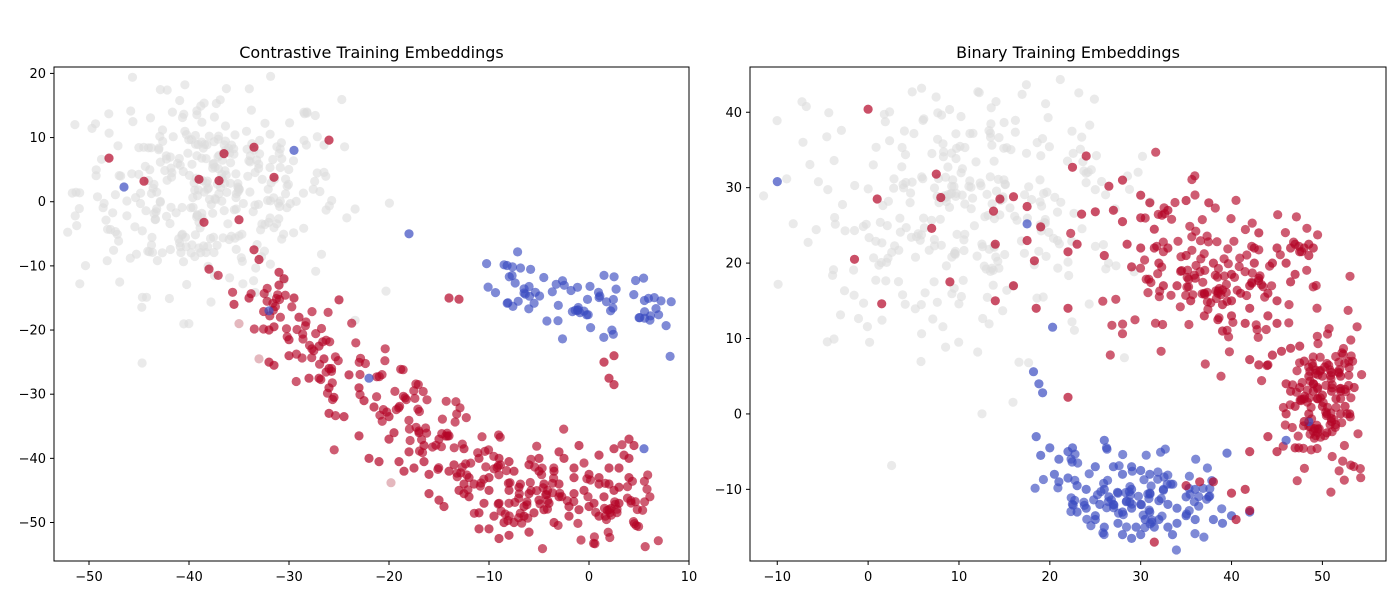 This screenshot has height=600, width=1400. What do you see at coordinates (733, 113) in the screenshot?
I see `y-tick-label: 40` at bounding box center [733, 113].